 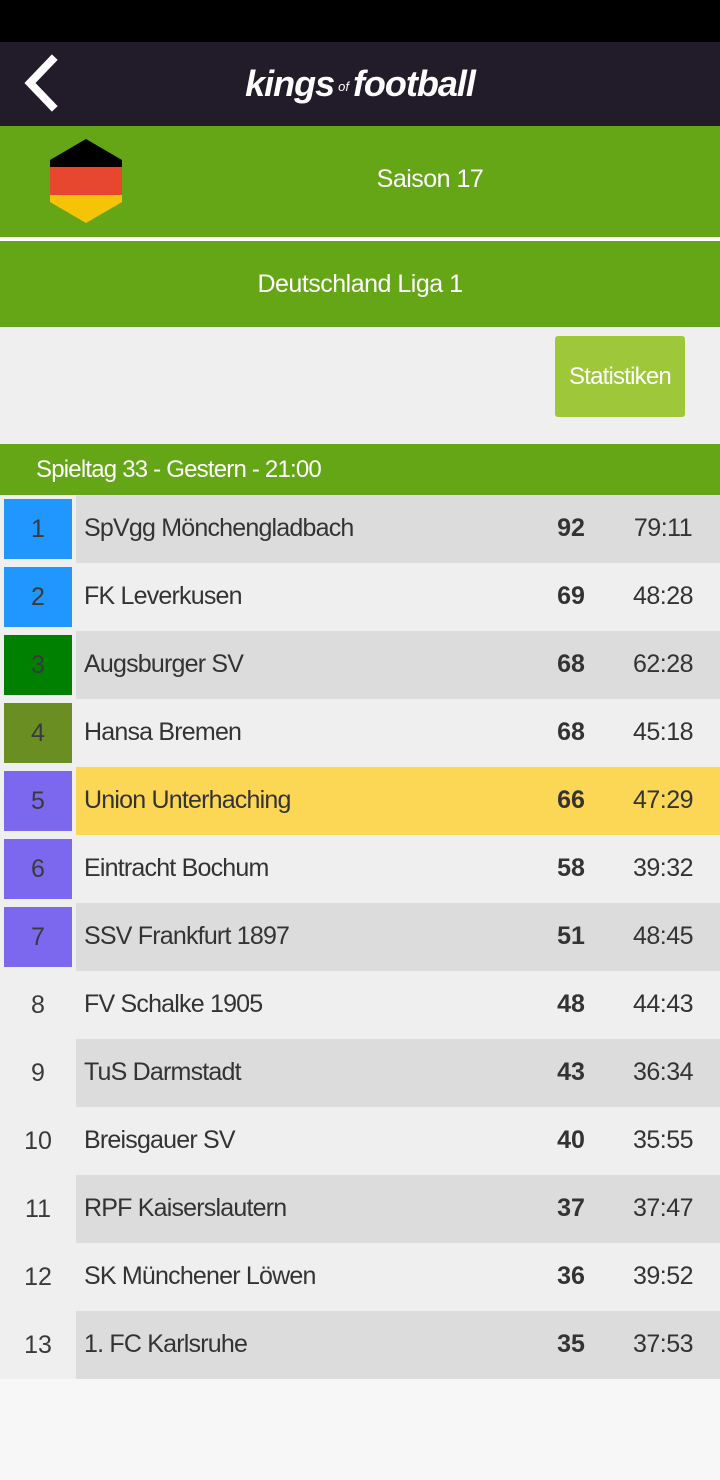 I want to click on rank-badge: 7, so click(x=38, y=937).